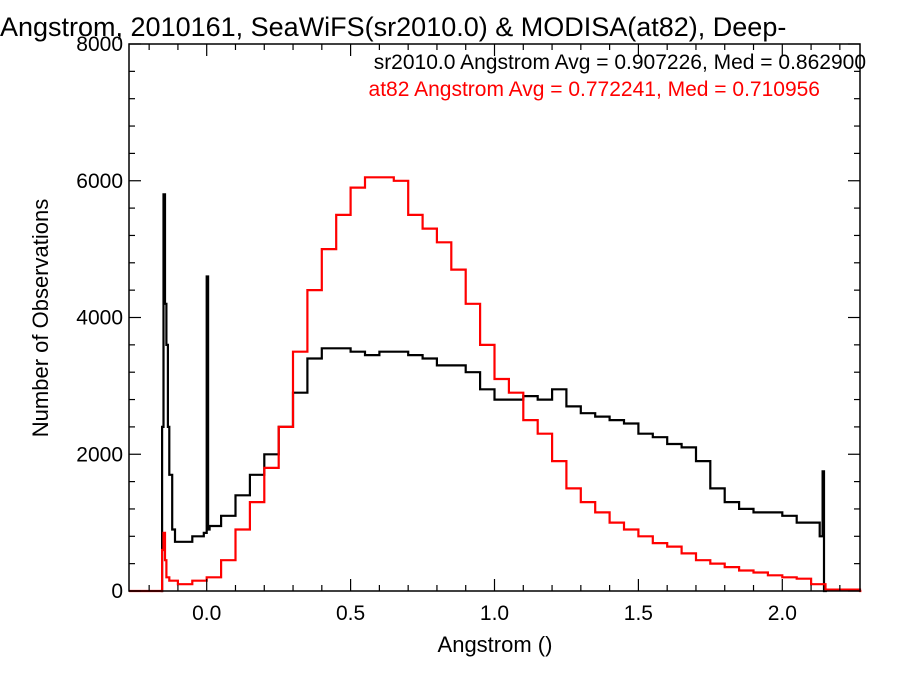 This screenshot has height=675, width=900. I want to click on y-tick-label: 2000, so click(99, 454).